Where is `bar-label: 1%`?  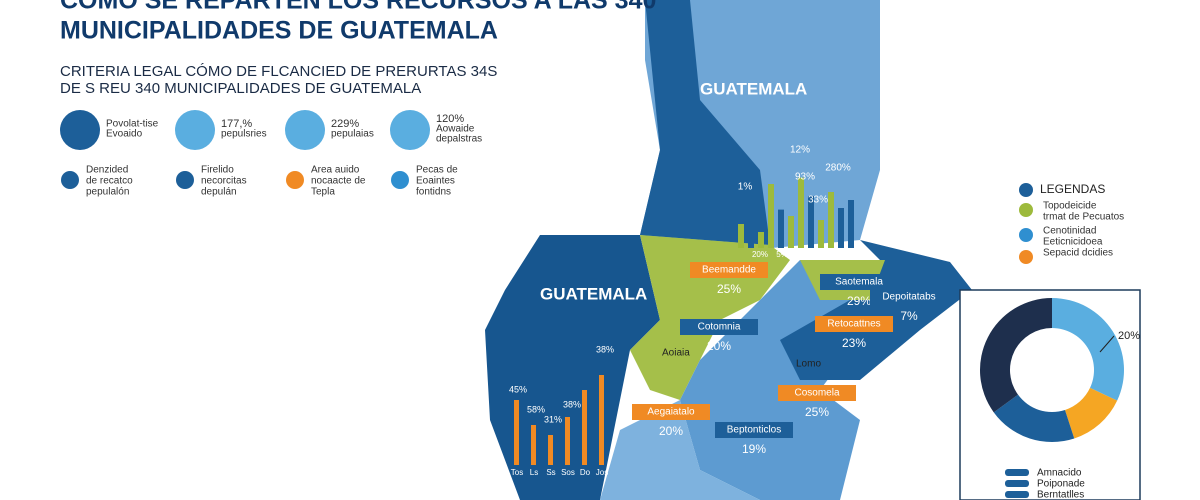
bar-label: 1% is located at coordinates (745, 187).